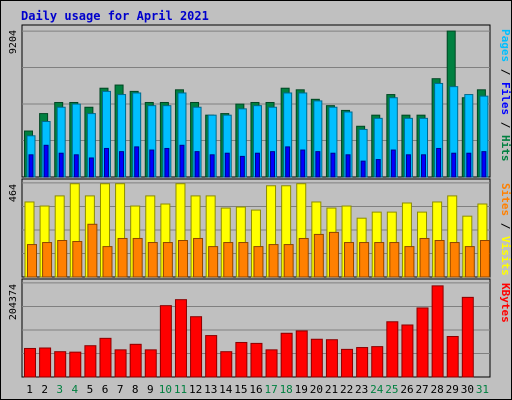 Image resolution: width=512 pixels, height=400 pixels. Describe the element at coordinates (505, 95) in the screenshot. I see `series-legend: Pages / Files / Hits` at that location.